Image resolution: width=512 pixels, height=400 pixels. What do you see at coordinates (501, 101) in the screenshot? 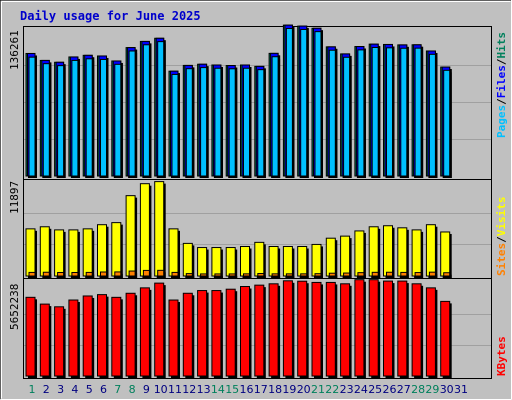
I see `legend-sep-1: /` at bounding box center [501, 101].